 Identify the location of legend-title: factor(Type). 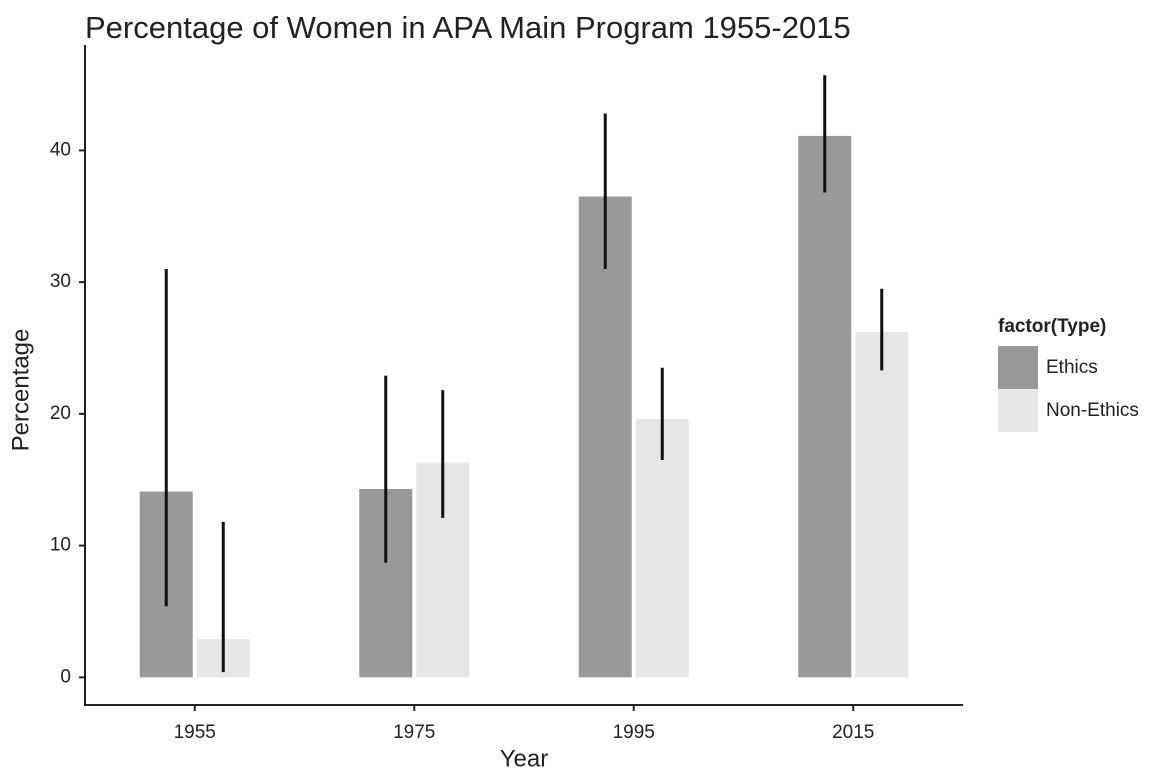
(1052, 326).